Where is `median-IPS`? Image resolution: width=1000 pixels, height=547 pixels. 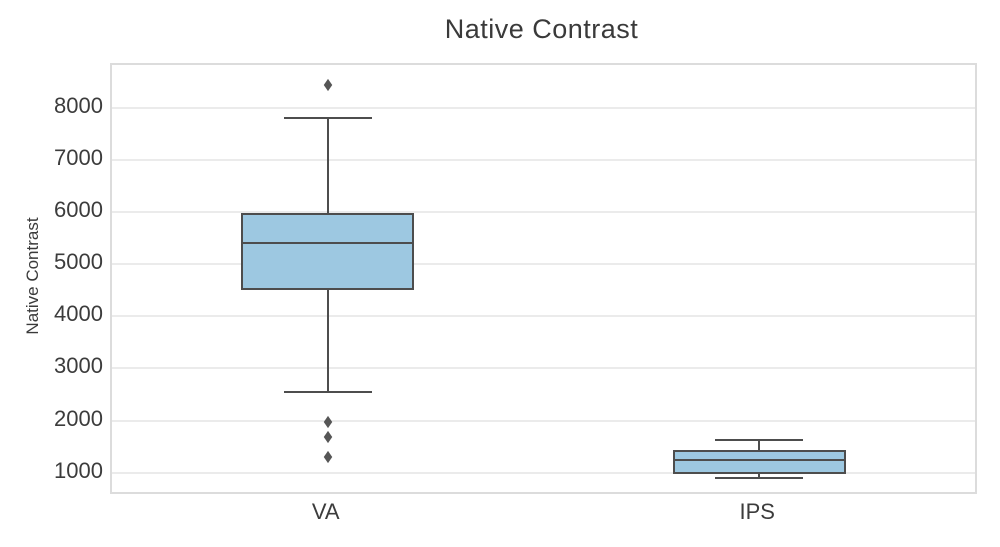
median-IPS is located at coordinates (759, 460).